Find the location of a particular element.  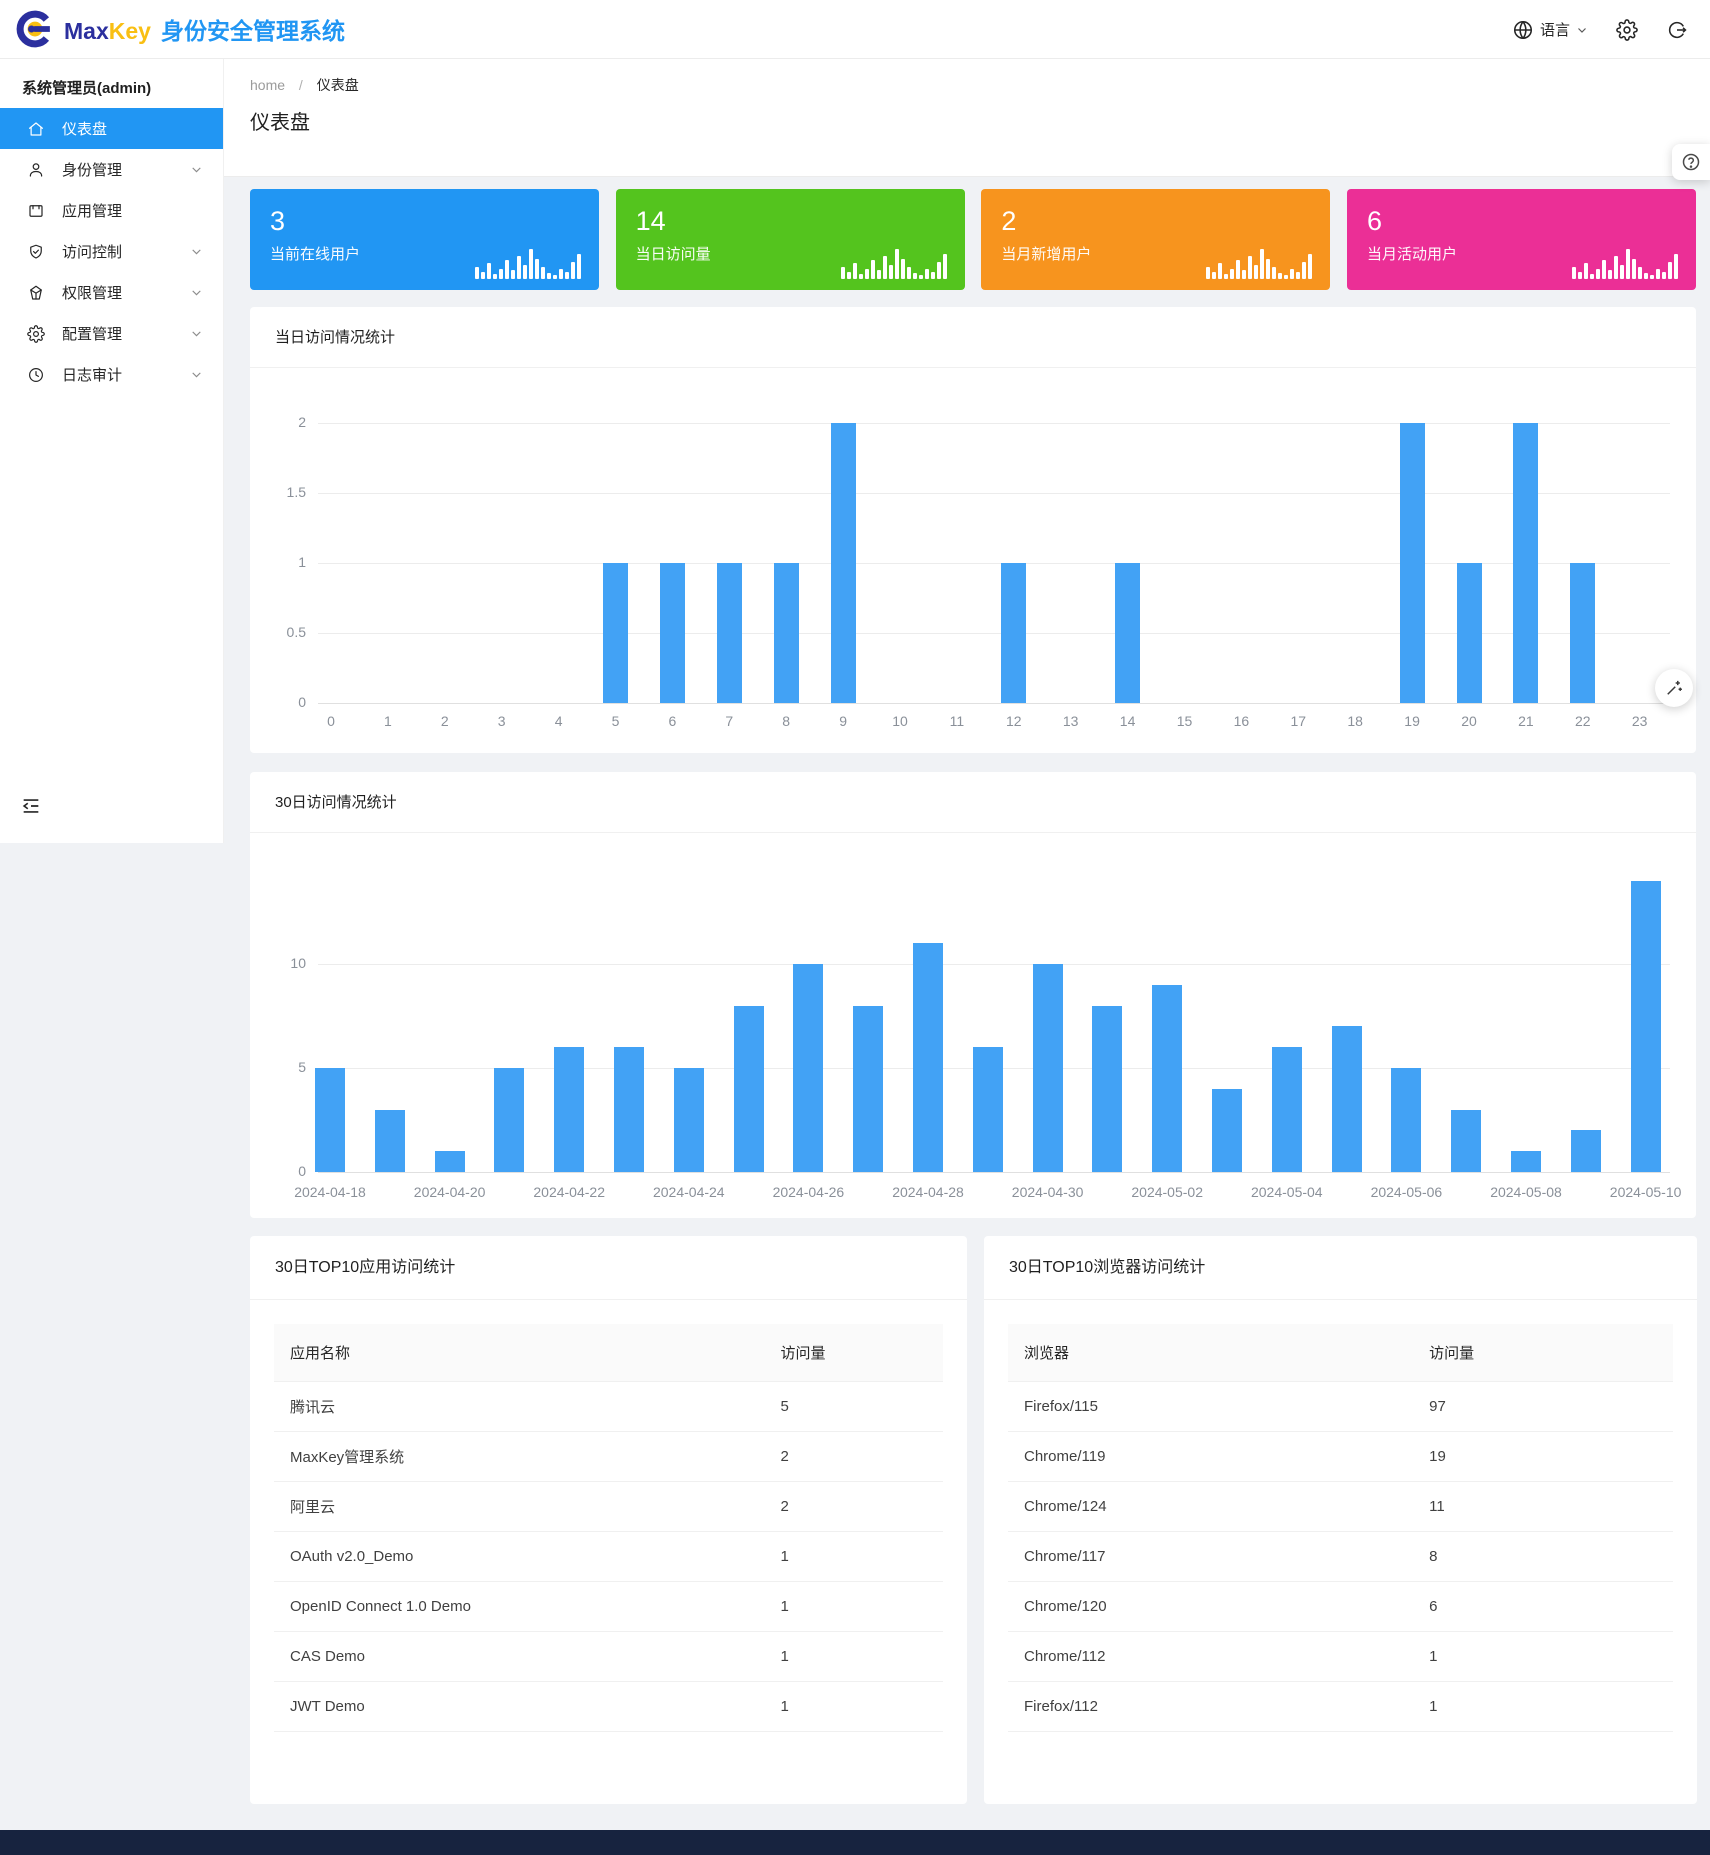

app-icon is located at coordinates (36, 210).